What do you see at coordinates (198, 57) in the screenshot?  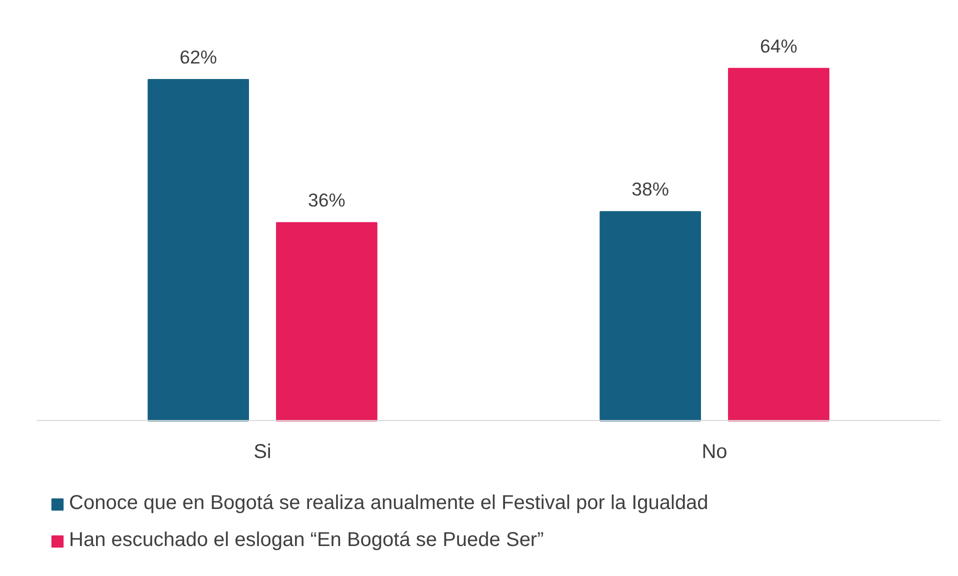 I see `data-label: 62%` at bounding box center [198, 57].